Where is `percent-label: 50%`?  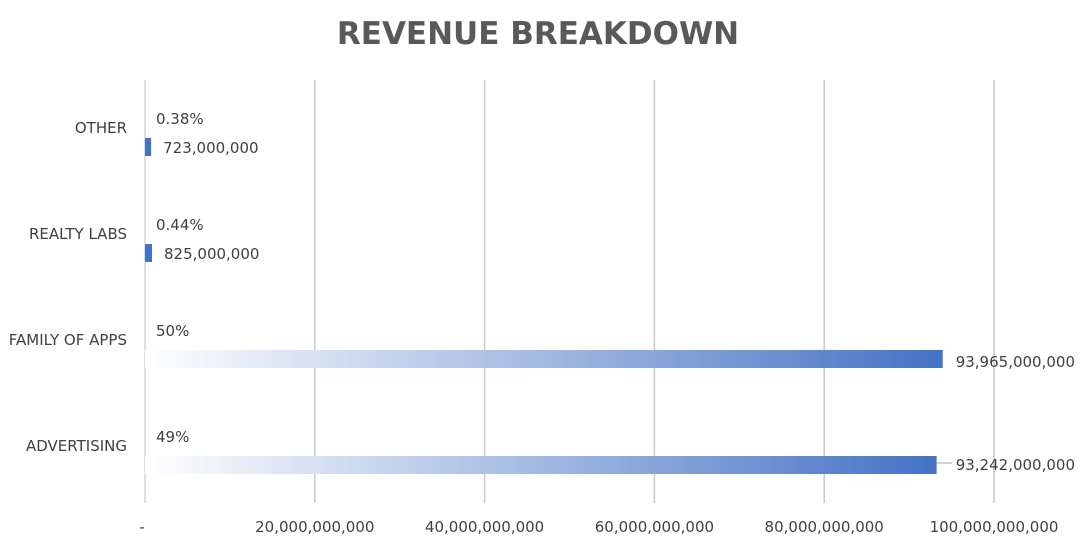
percent-label: 50% is located at coordinates (172, 331).